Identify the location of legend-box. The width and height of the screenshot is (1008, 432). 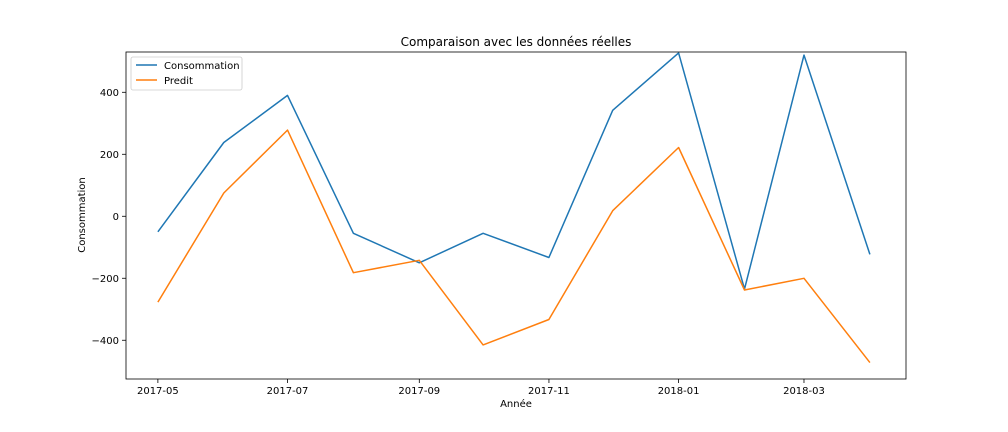
(186, 73).